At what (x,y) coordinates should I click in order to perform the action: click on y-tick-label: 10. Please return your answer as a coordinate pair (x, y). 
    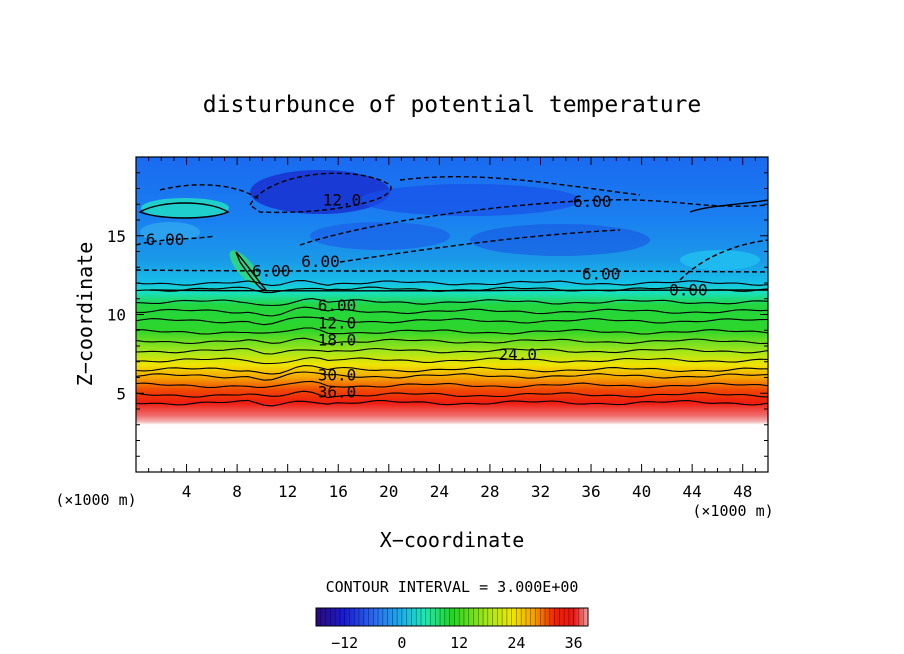
    Looking at the image, I should click on (116, 315).